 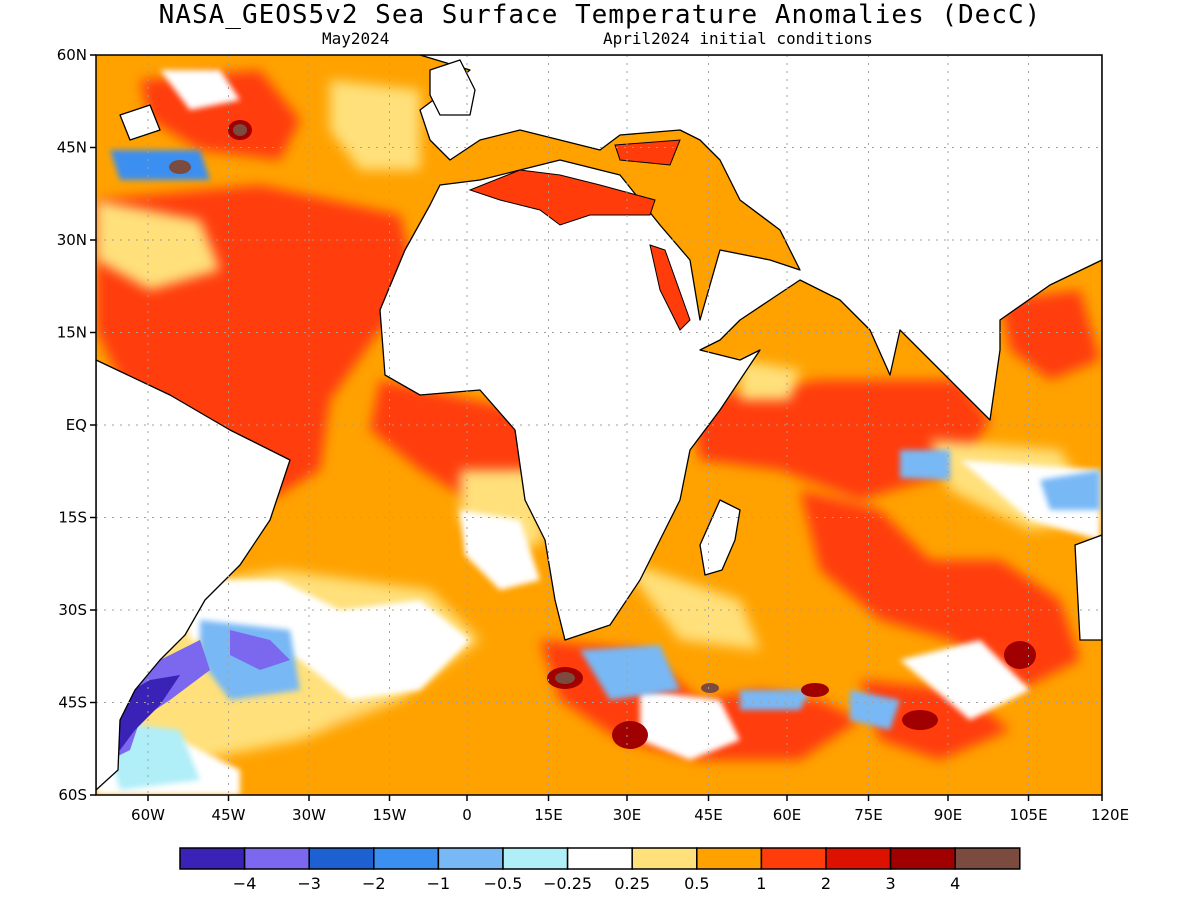 What do you see at coordinates (1088, 587) in the screenshot?
I see `australia` at bounding box center [1088, 587].